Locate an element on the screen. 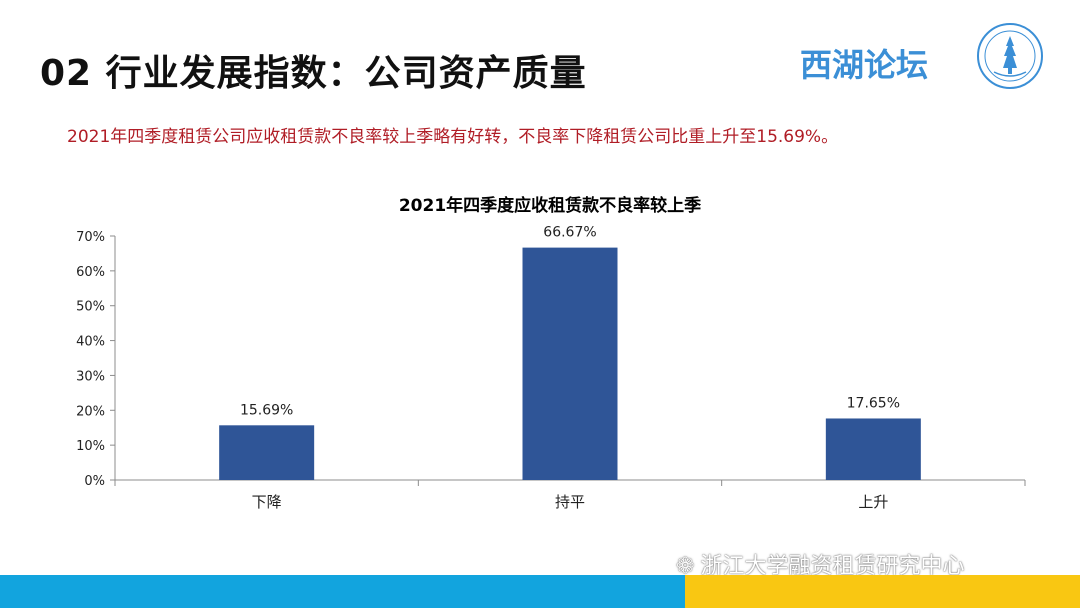 Image resolution: width=1080 pixels, height=608 pixels. footer-stripe-yellow is located at coordinates (882, 591).